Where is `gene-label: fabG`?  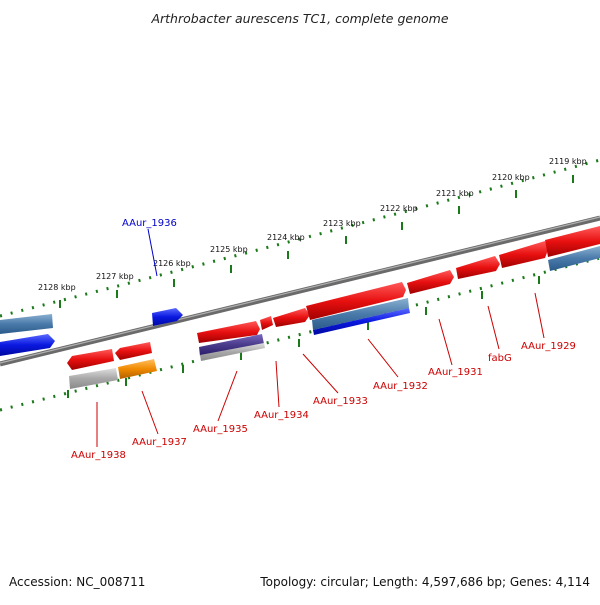
gene-label: fabG is located at coordinates (500, 358).